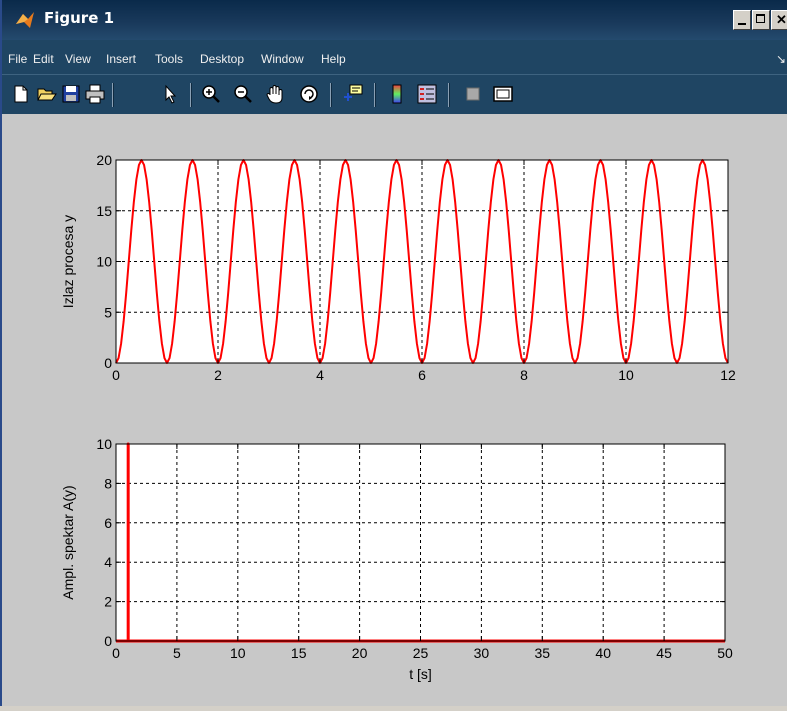 The height and width of the screenshot is (711, 787). I want to click on close-icon: ✕, so click(781, 19).